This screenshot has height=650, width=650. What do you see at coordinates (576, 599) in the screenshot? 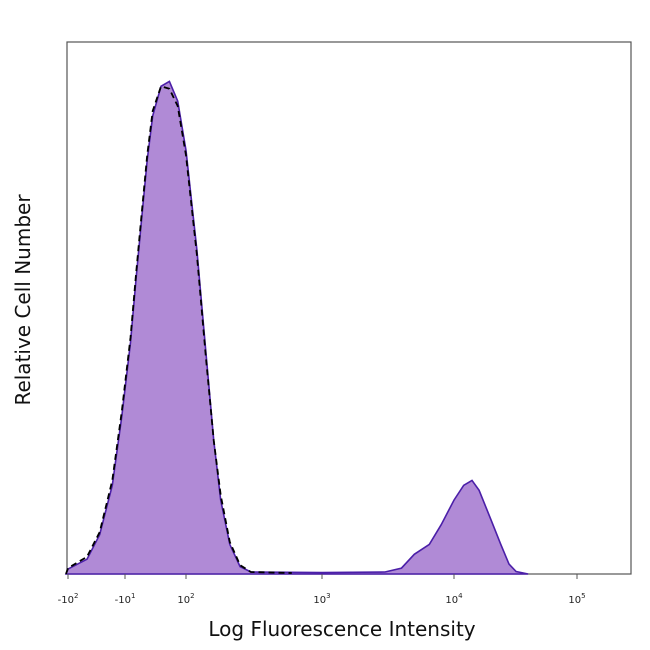
I see `x-tick-label: 10⁵` at bounding box center [576, 599].